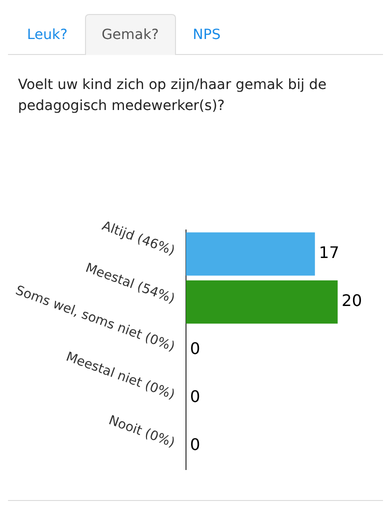 The image size is (391, 509). I want to click on text: Leuk?, so click(47, 35).